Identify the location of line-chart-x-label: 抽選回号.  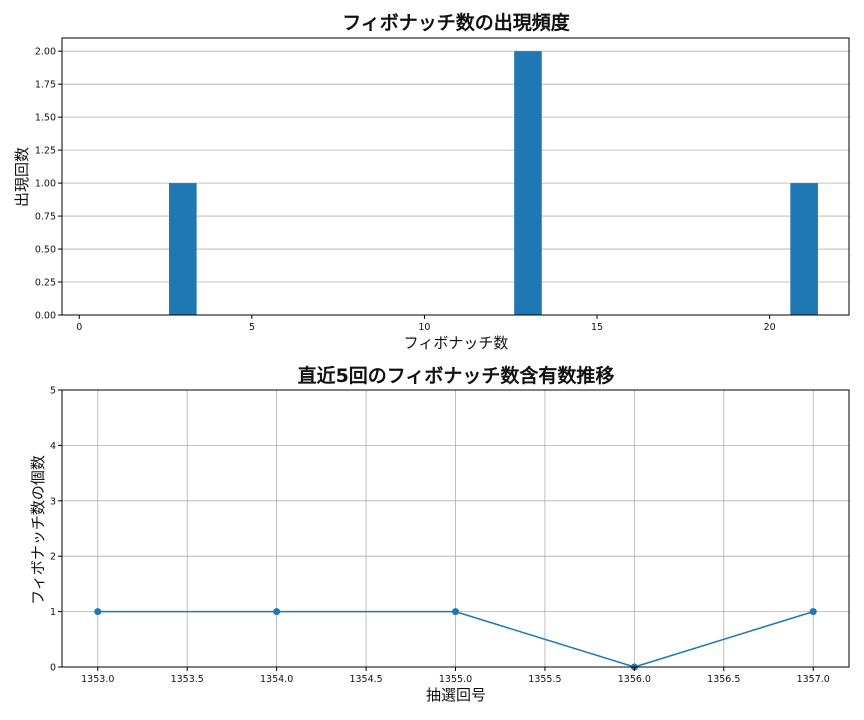
(456, 695).